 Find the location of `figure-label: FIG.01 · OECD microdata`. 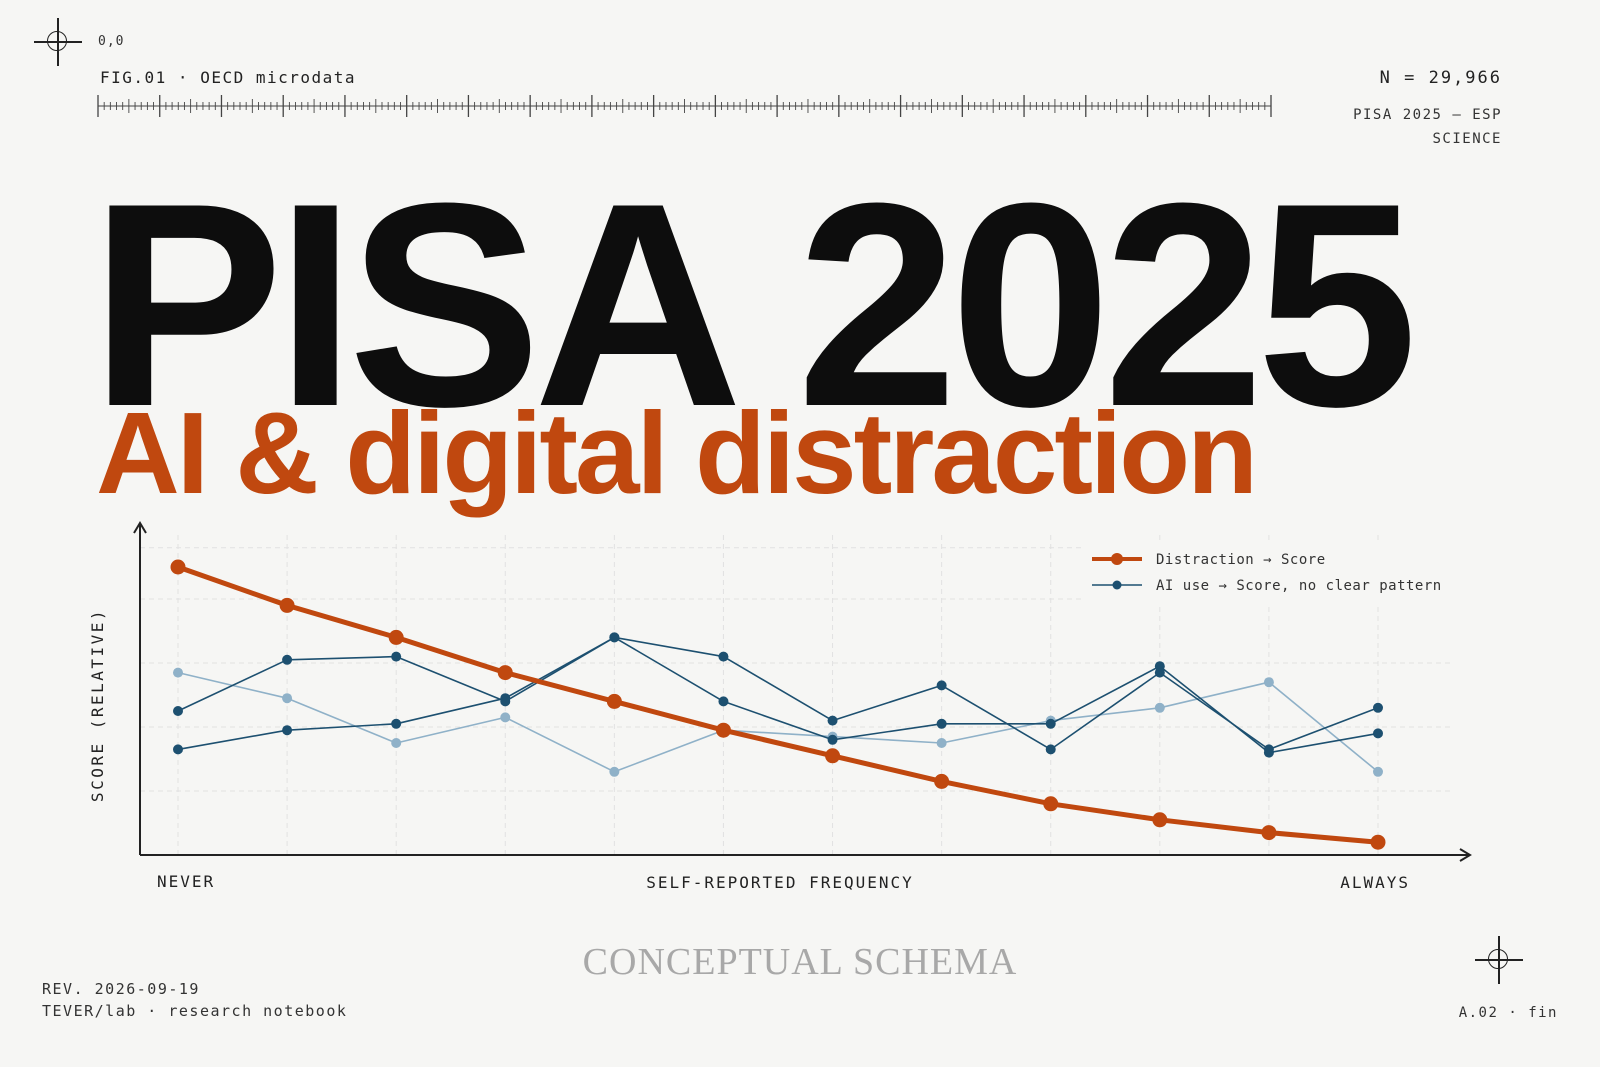

figure-label: FIG.01 · OECD microdata is located at coordinates (228, 77).